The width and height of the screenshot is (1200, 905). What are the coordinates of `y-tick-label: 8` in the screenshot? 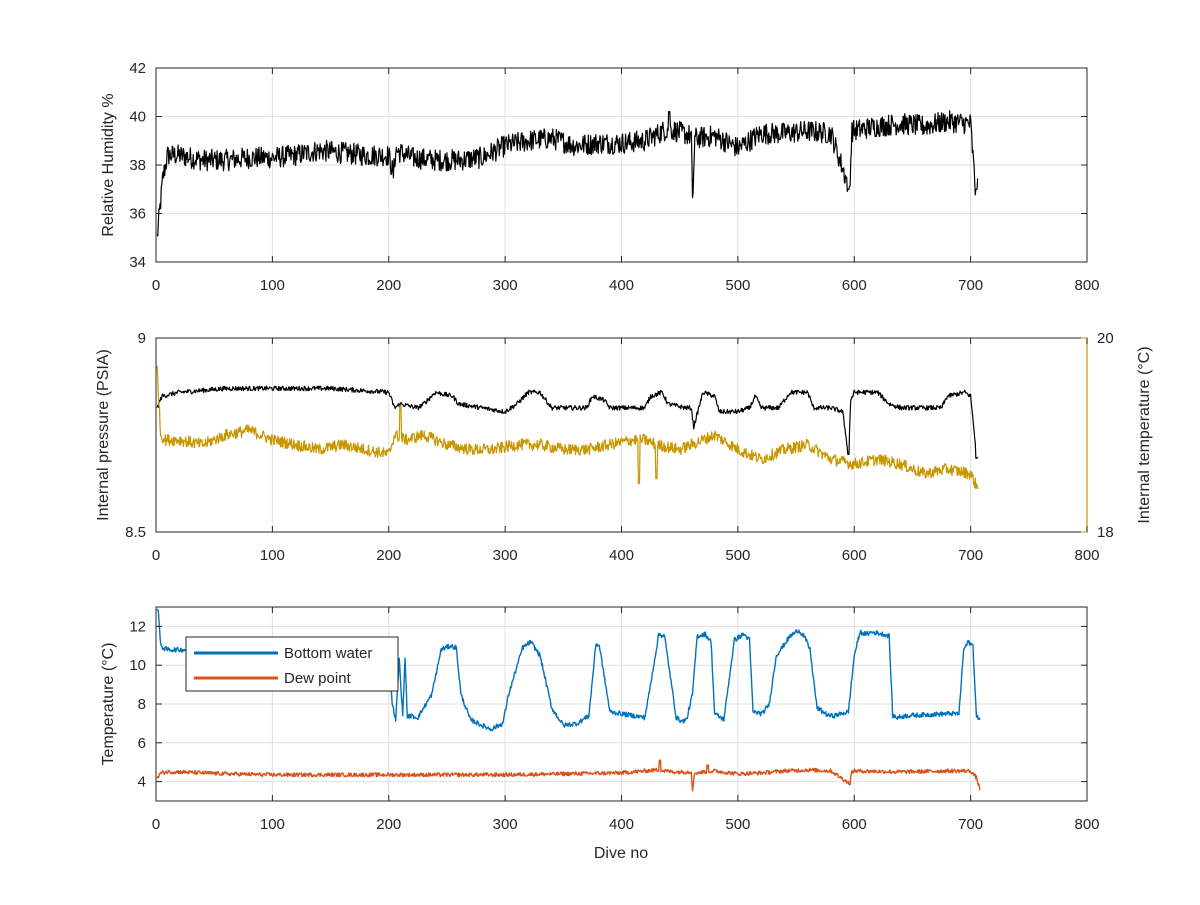 It's located at (142, 704).